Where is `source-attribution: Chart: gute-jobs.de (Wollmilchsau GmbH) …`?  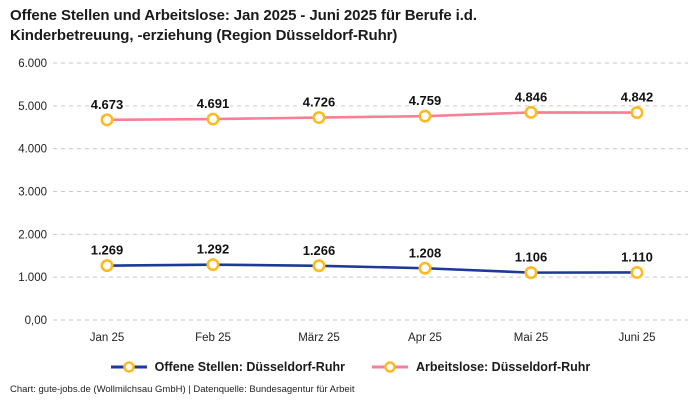 source-attribution: Chart: gute-jobs.de (Wollmilchsau GmbH) … is located at coordinates (182, 389).